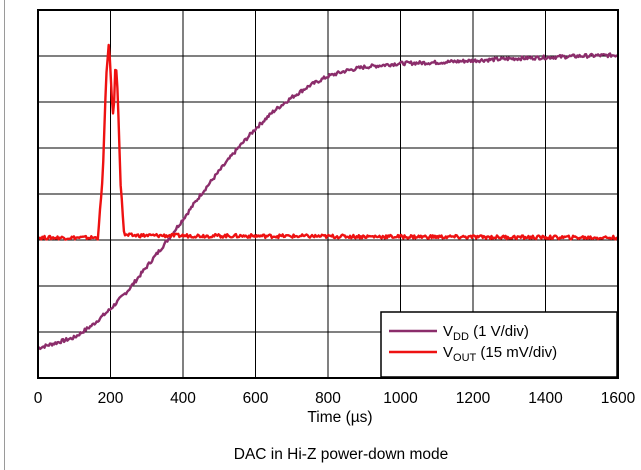  Describe the element at coordinates (4, 235) in the screenshot. I see `page-border-line` at that location.